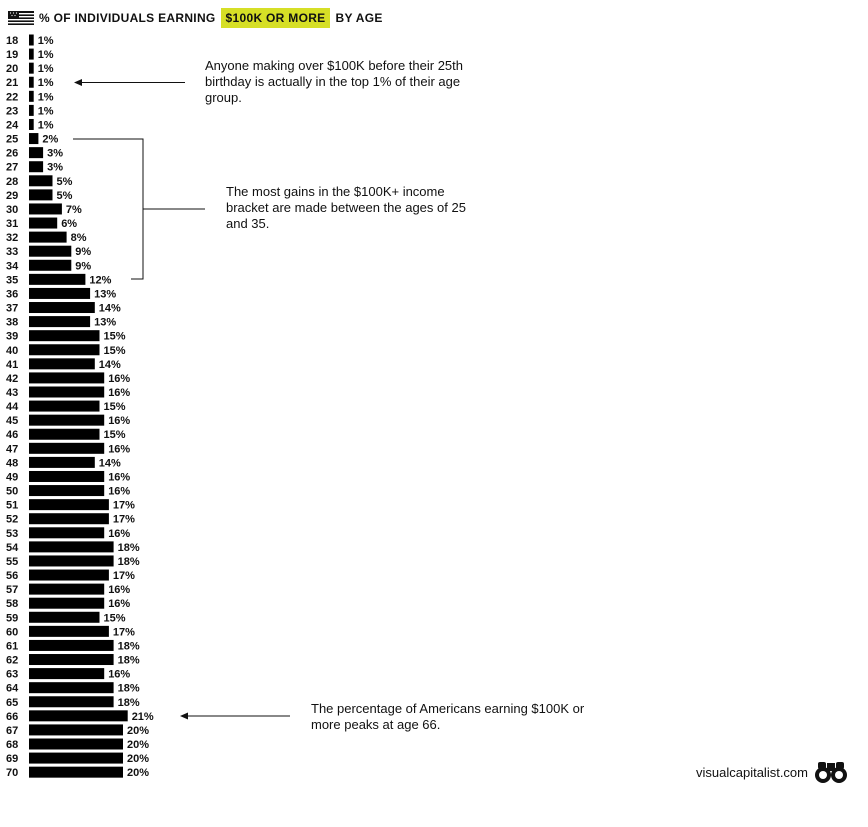  What do you see at coordinates (12, 604) in the screenshot?
I see `age-tick-label: 58` at bounding box center [12, 604].